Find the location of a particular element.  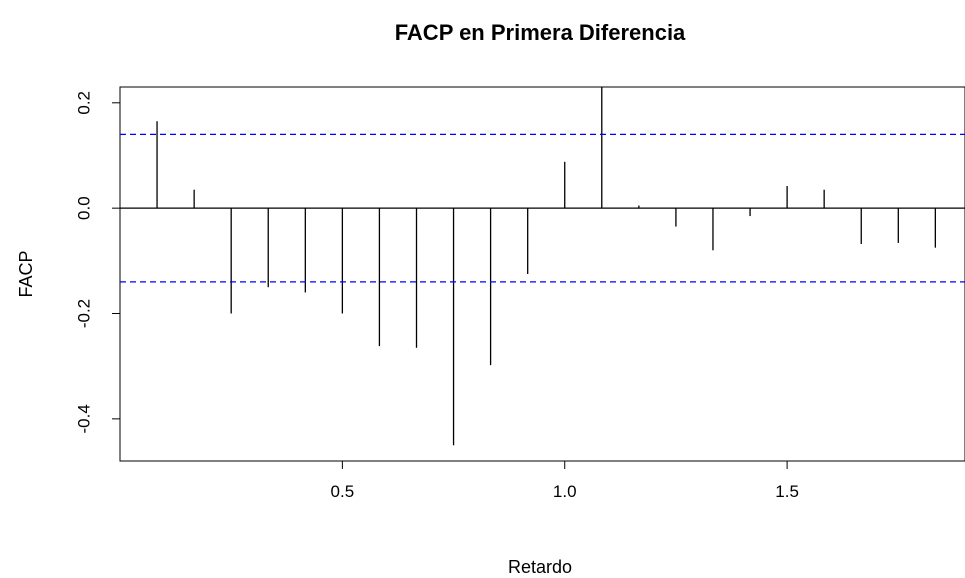

y-axis: -0.4 -0.2 0.0 0.2 is located at coordinates (97, 262).